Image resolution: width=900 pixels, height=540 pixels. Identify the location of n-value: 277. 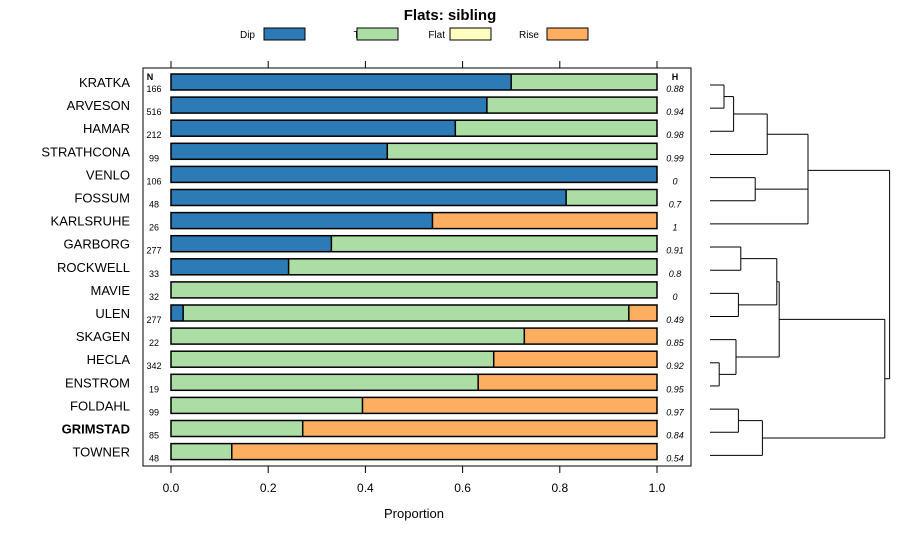
(153, 320).